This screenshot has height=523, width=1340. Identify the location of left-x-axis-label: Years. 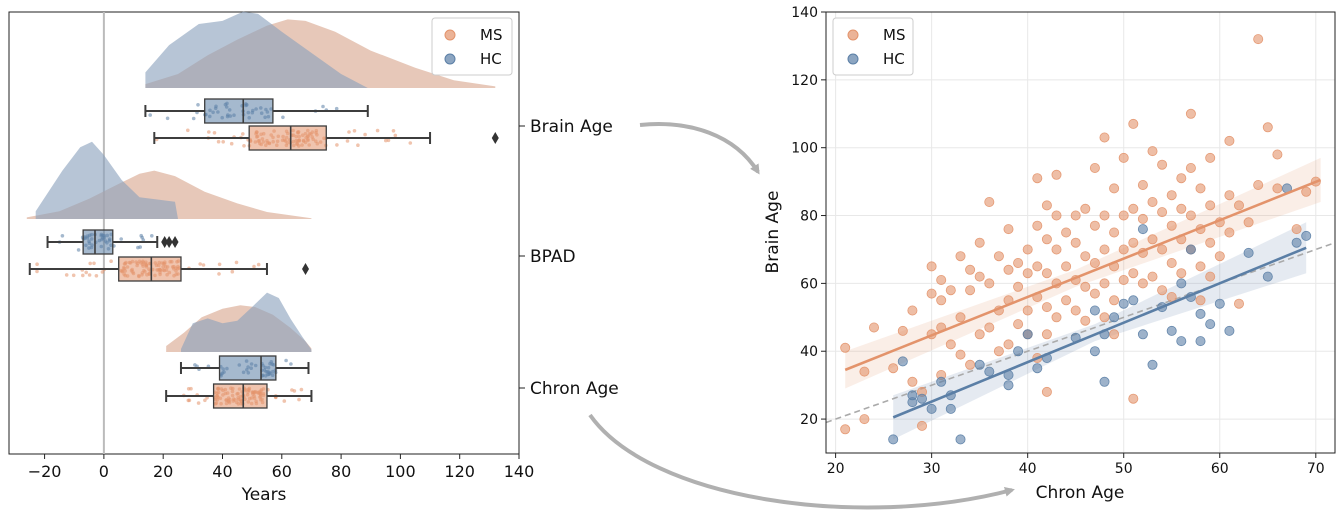
(264, 495).